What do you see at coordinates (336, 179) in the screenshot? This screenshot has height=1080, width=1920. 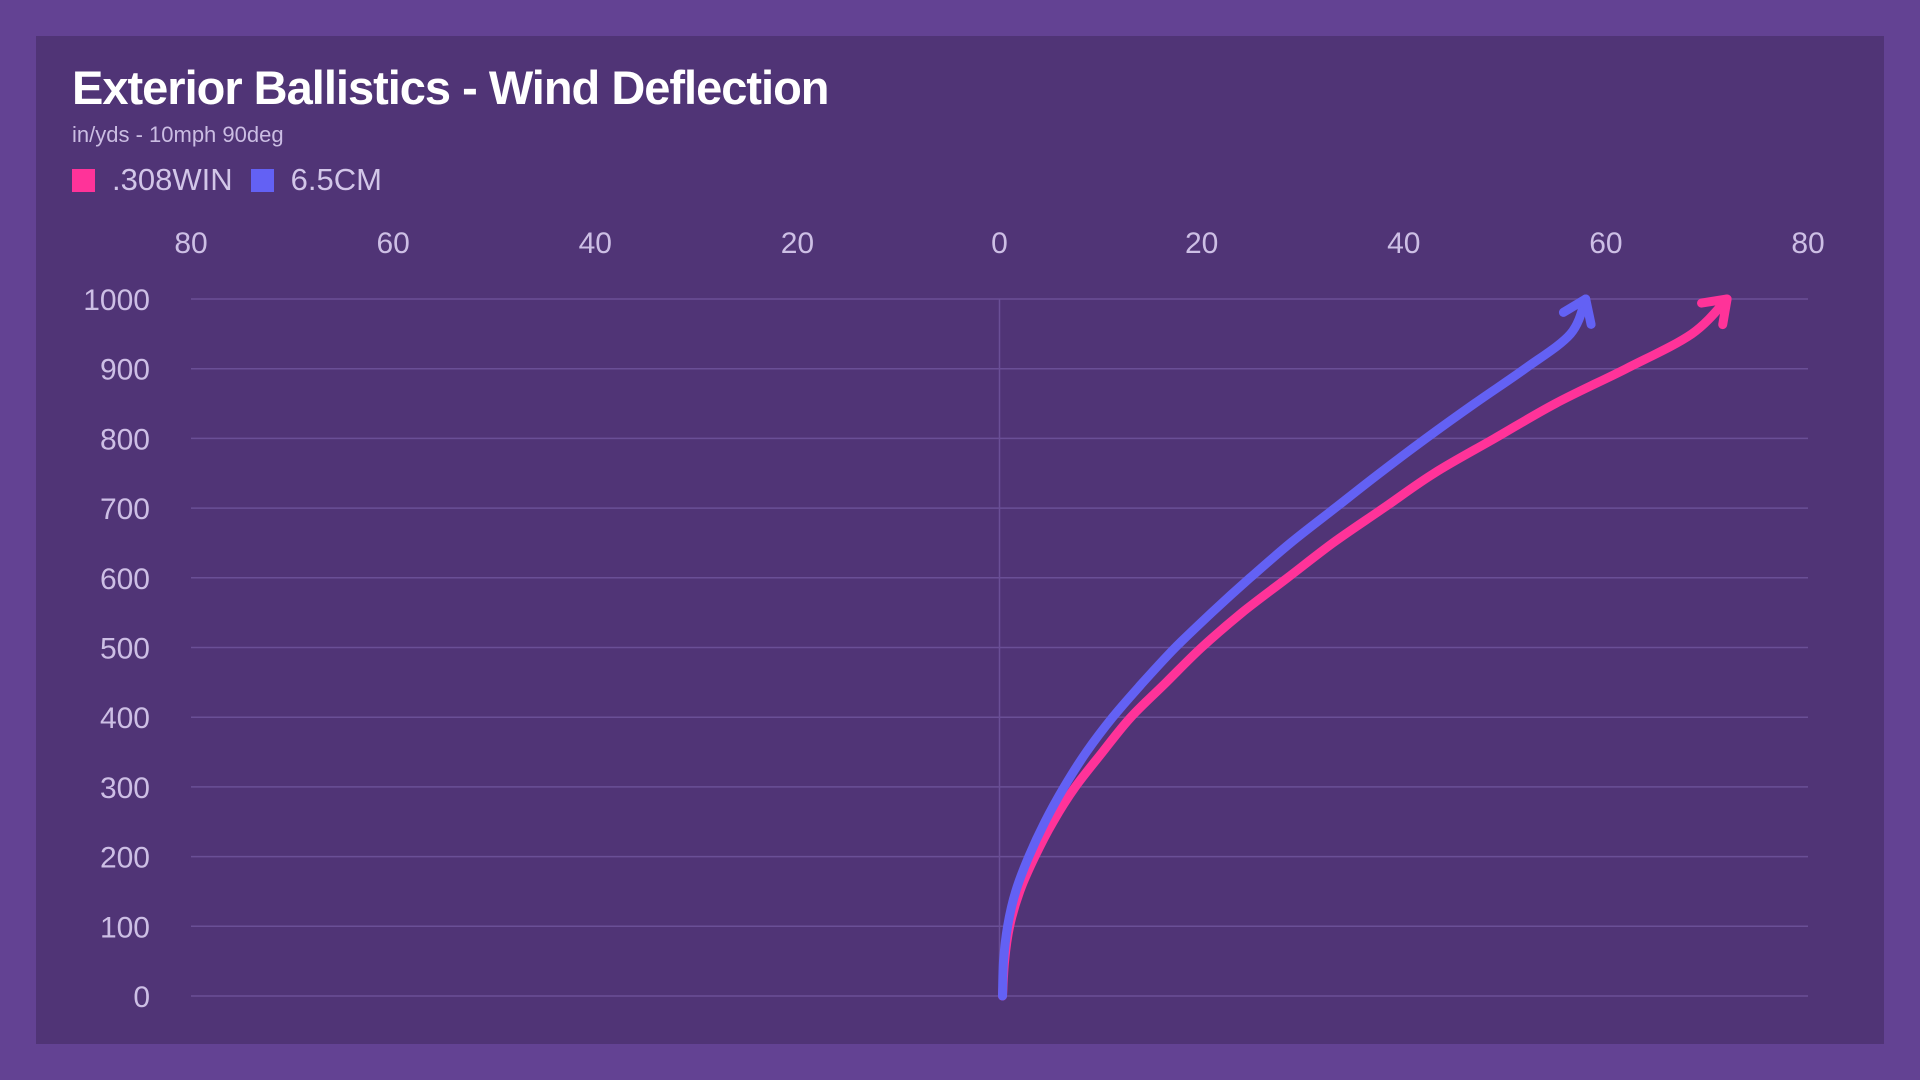 I see `legend-label-65cm: 6.5CM` at bounding box center [336, 179].